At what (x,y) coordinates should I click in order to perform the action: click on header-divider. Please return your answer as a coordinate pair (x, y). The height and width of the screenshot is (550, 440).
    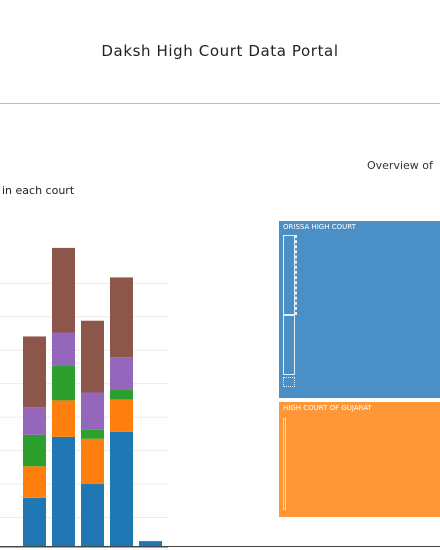
    Looking at the image, I should click on (220, 103).